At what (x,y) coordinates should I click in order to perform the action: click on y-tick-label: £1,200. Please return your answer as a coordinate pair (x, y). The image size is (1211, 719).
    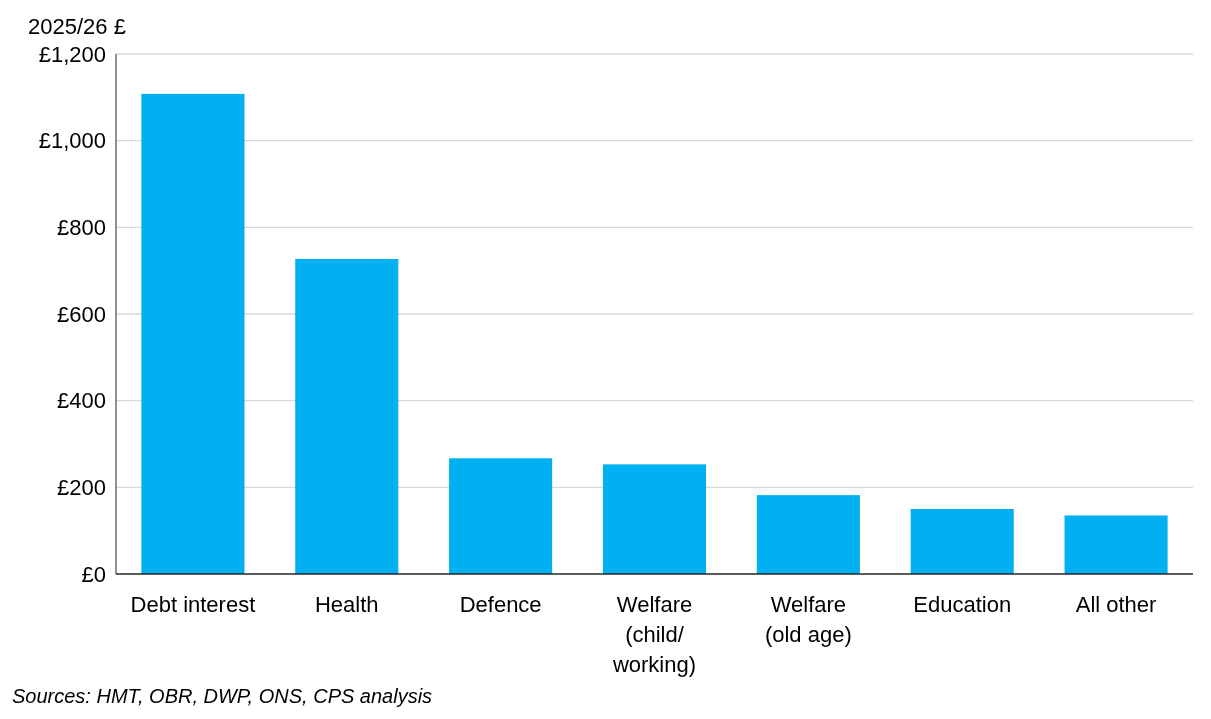
    Looking at the image, I should click on (72, 54).